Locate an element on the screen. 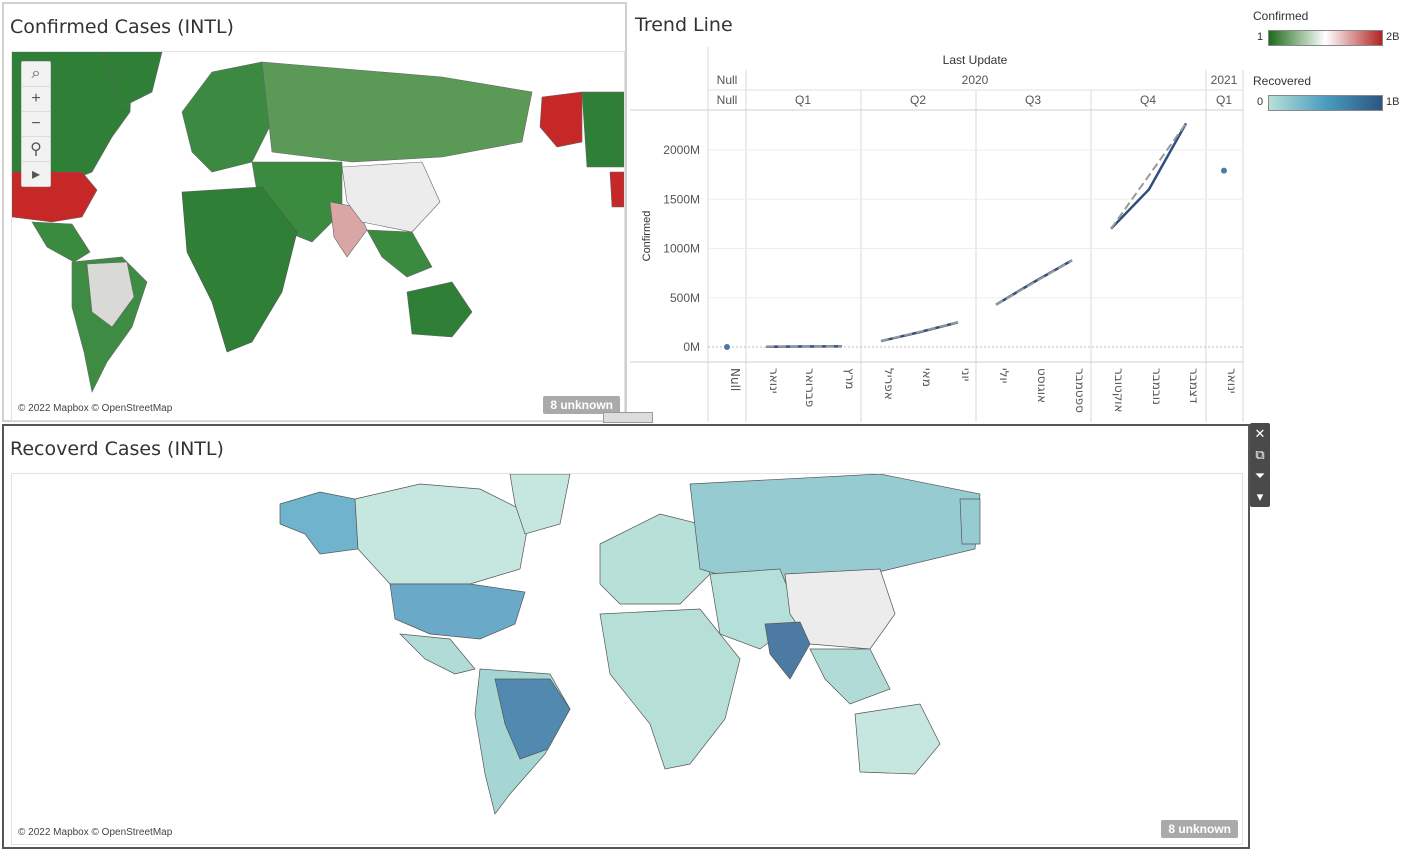 The height and width of the screenshot is (858, 1409). legend-confirmed-bar is located at coordinates (1325, 38).